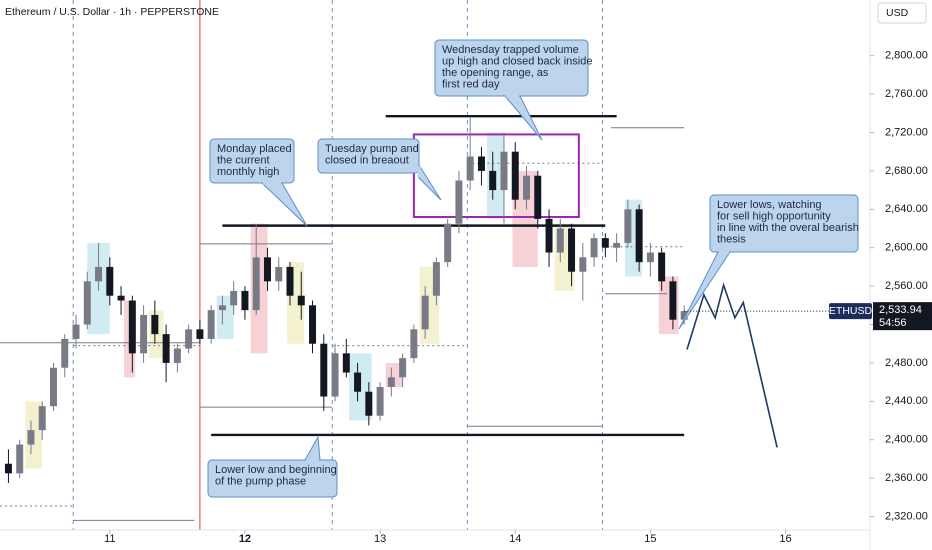 Image resolution: width=932 pixels, height=550 pixels. Describe the element at coordinates (906, 401) in the screenshot. I see `y-tick-label: 2,440.00` at that location.